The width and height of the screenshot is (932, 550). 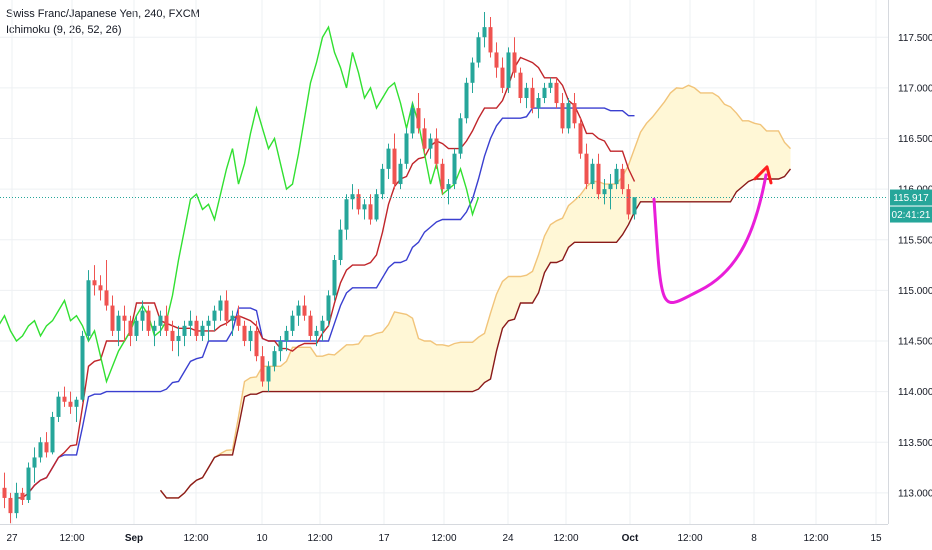 What do you see at coordinates (915, 392) in the screenshot?
I see `price-tick-label: 114.000` at bounding box center [915, 392].